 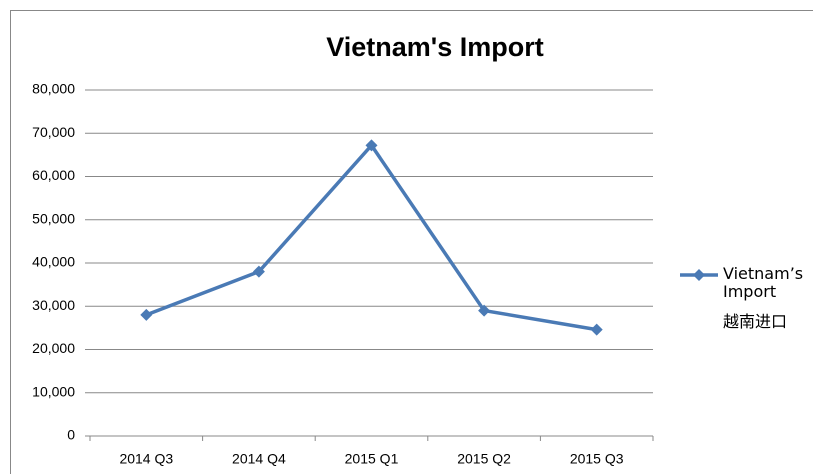 I want to click on y-tick-label: 70,000, so click(x=53, y=132).